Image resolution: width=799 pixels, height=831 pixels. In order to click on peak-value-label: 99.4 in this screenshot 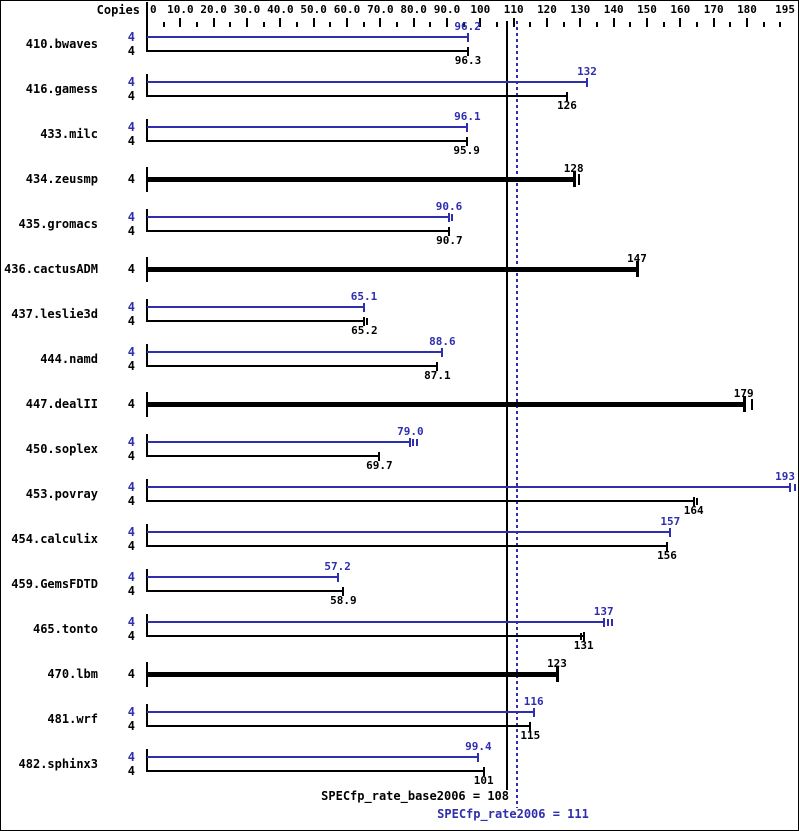, I will do `click(478, 746)`.